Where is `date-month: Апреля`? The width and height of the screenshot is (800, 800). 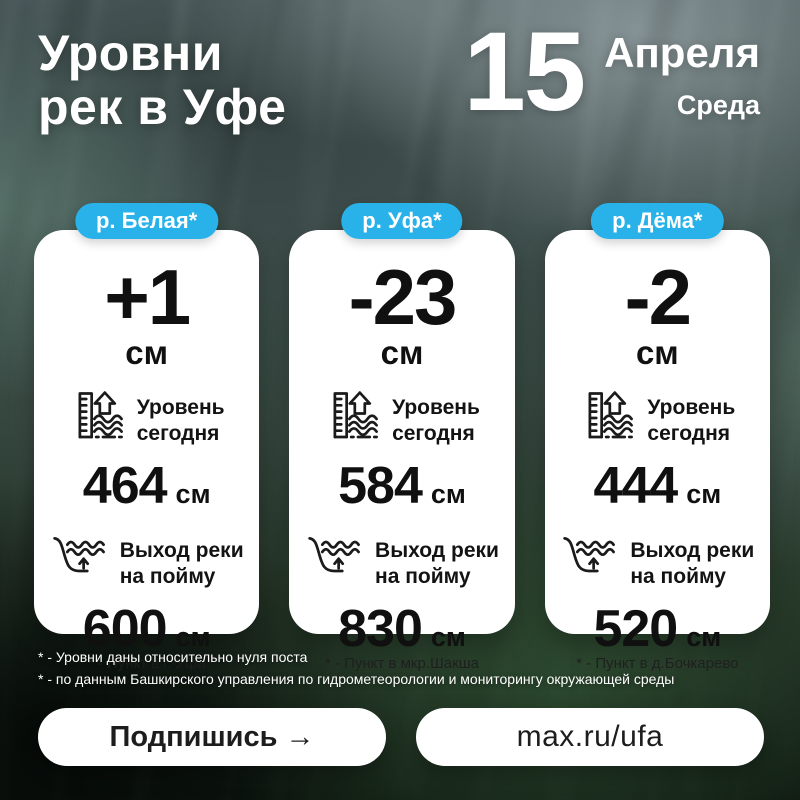
date-month: Апреля is located at coordinates (682, 52).